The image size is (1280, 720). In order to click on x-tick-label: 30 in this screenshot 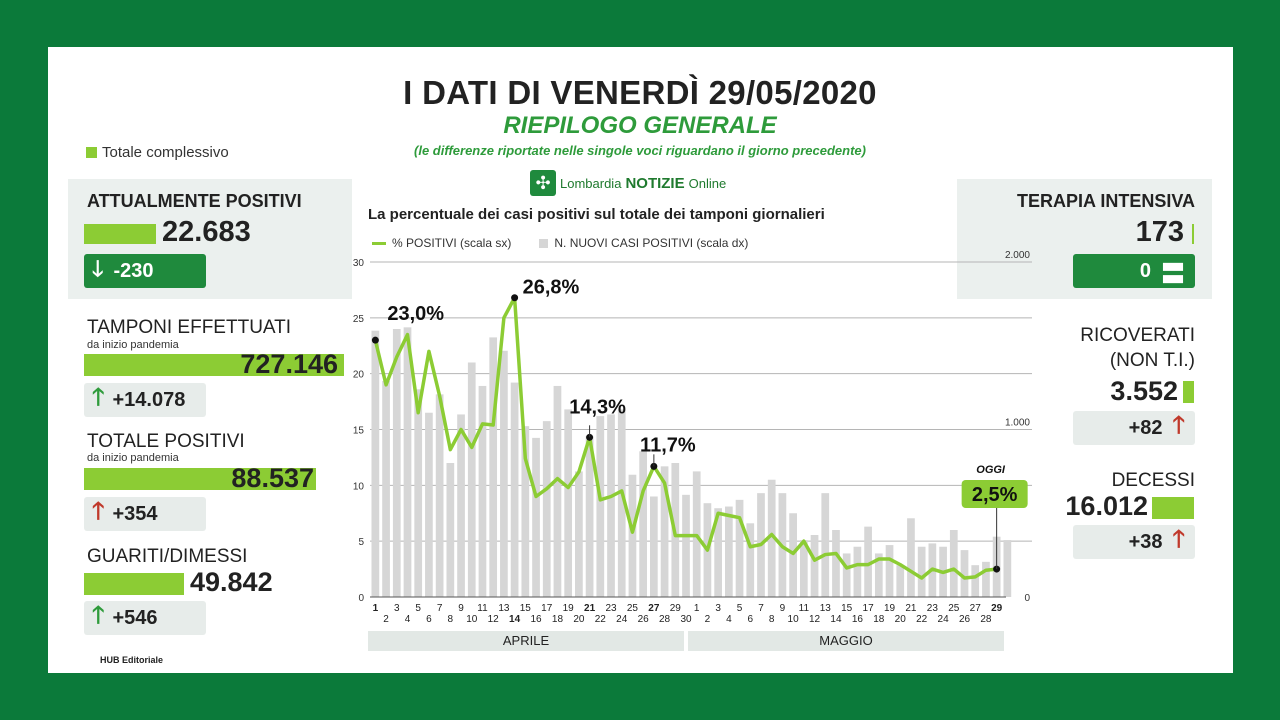, I will do `click(686, 619)`.